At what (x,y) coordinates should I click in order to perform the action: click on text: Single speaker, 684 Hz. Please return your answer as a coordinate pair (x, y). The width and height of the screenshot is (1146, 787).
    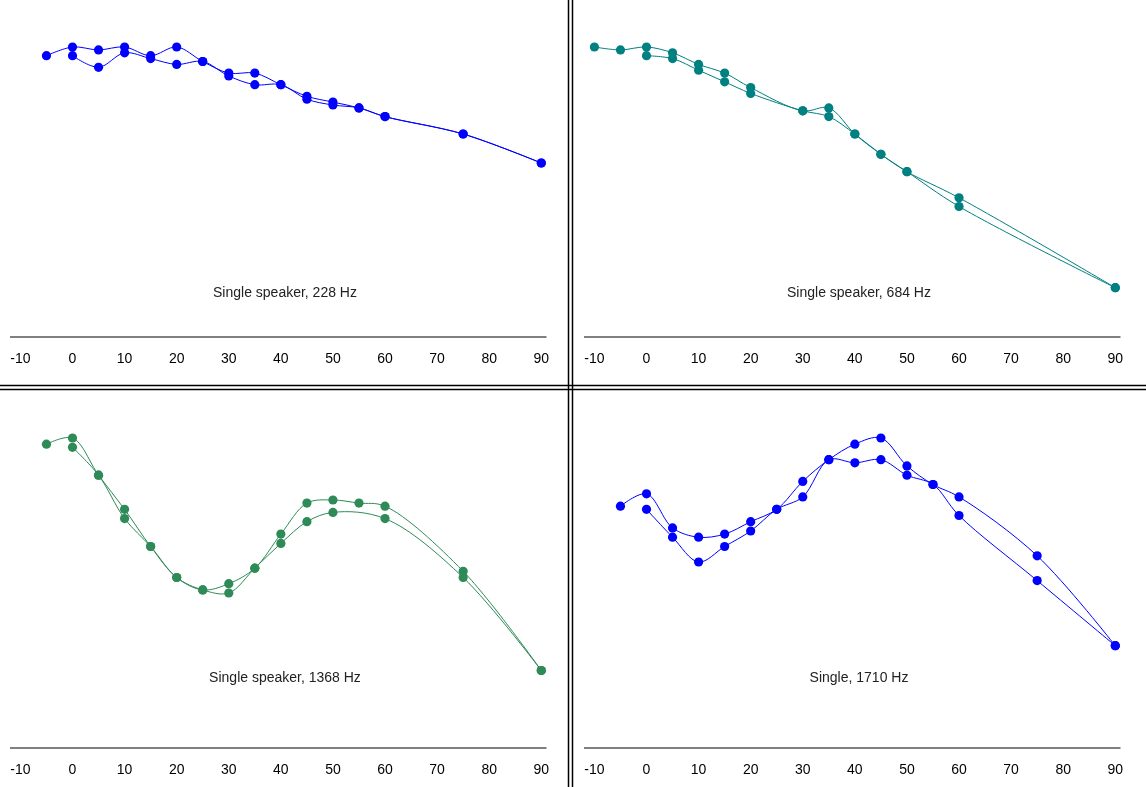
    Looking at the image, I should click on (859, 292).